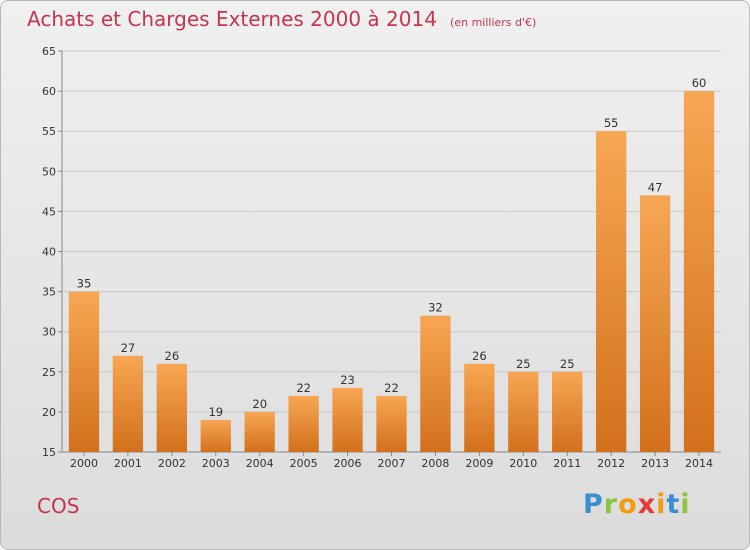  Describe the element at coordinates (49, 412) in the screenshot. I see `y-tick-label: 20` at that location.